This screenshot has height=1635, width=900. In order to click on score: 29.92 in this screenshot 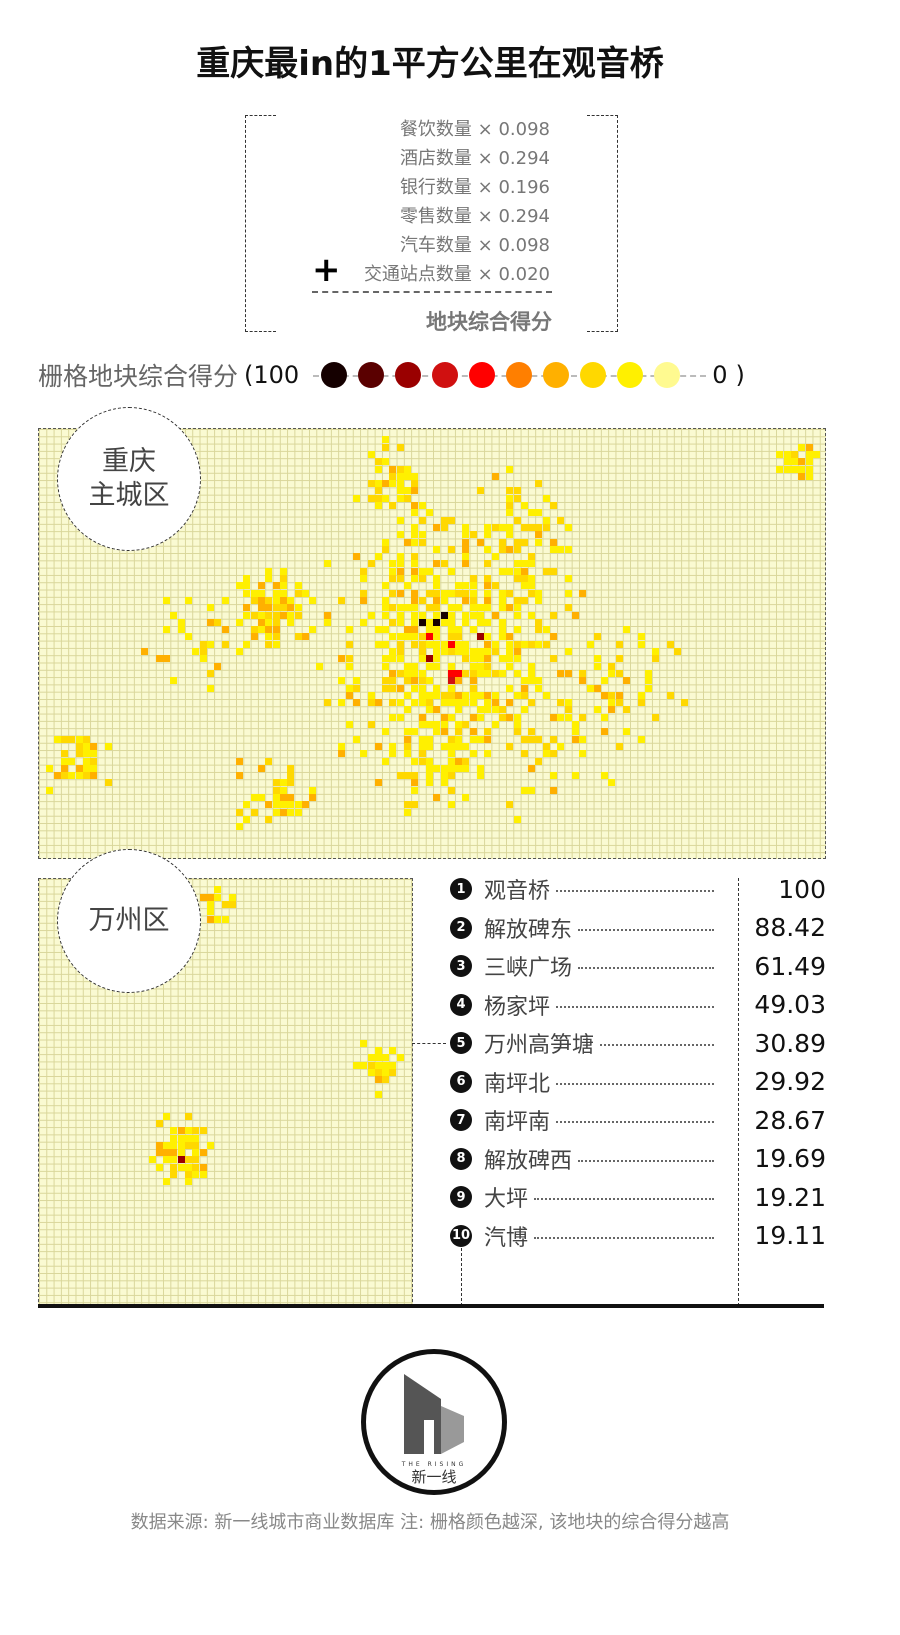, I will do `click(790, 1081)`.